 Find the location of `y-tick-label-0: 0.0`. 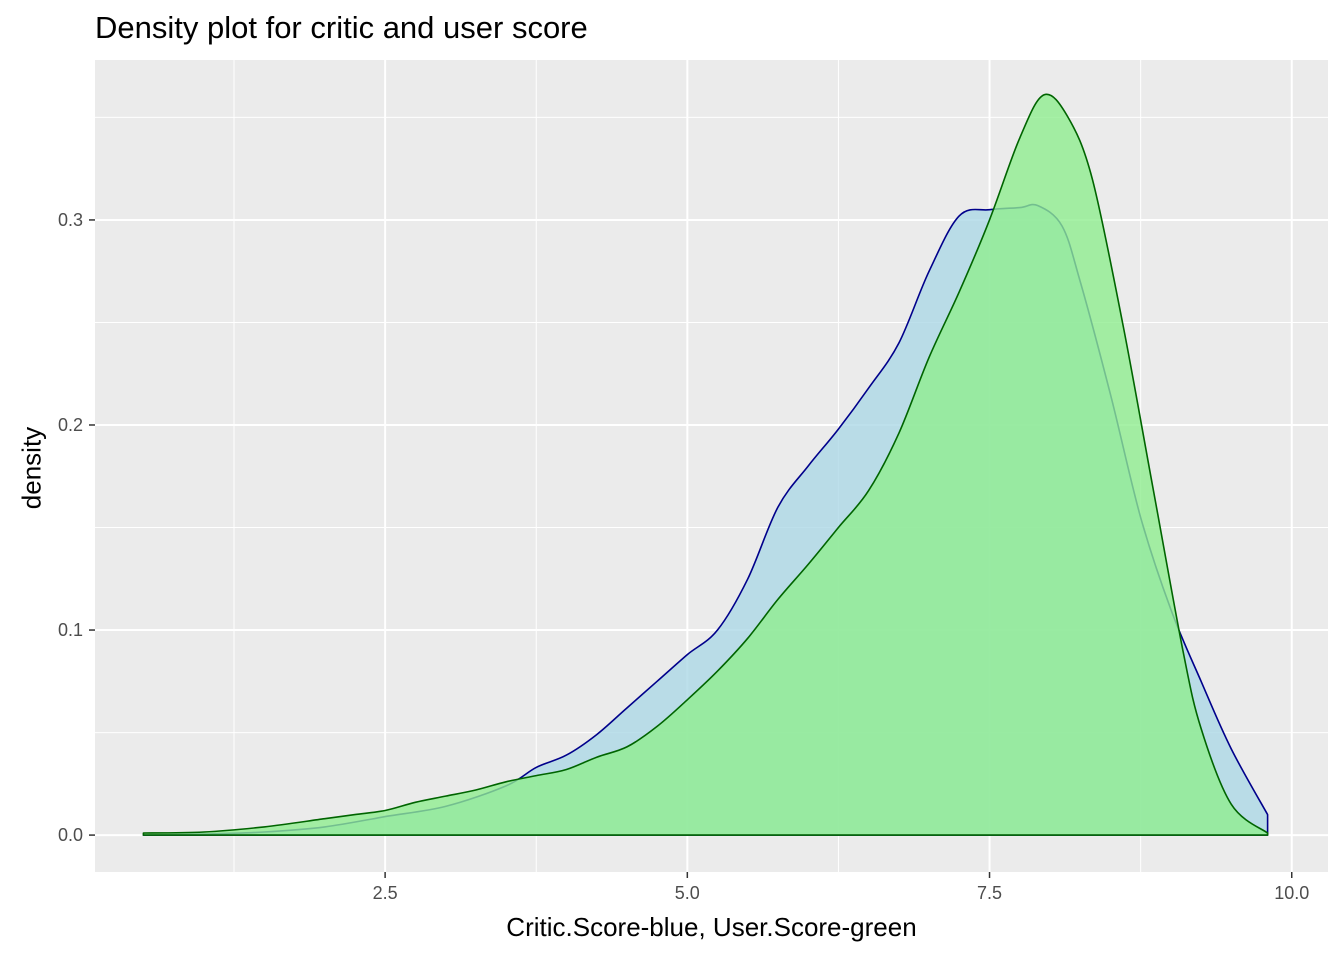

y-tick-label-0: 0.0 is located at coordinates (70, 835).